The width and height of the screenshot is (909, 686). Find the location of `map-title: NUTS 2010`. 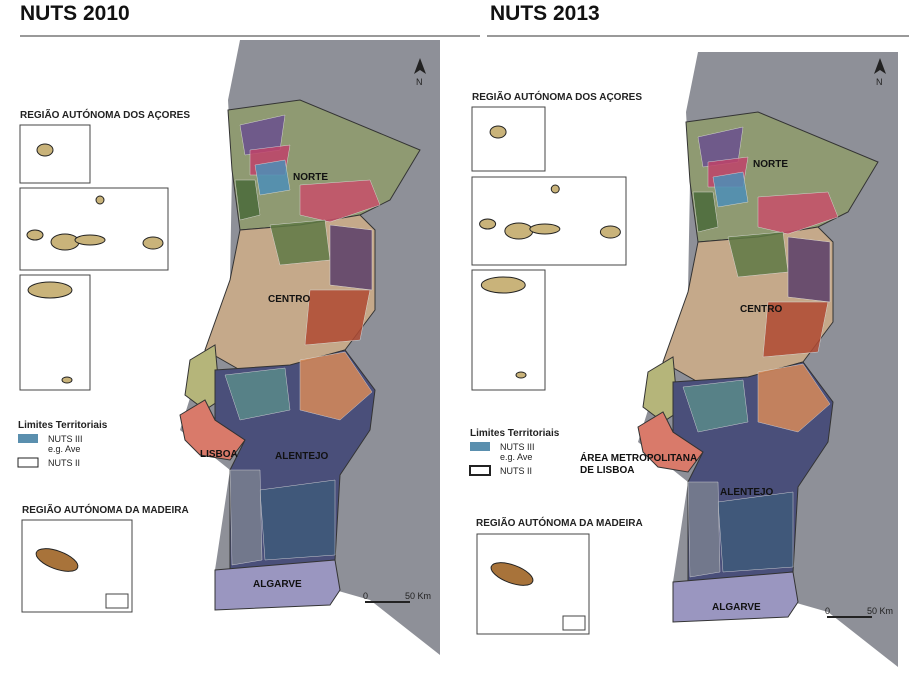

map-title: NUTS 2010 is located at coordinates (75, 13).